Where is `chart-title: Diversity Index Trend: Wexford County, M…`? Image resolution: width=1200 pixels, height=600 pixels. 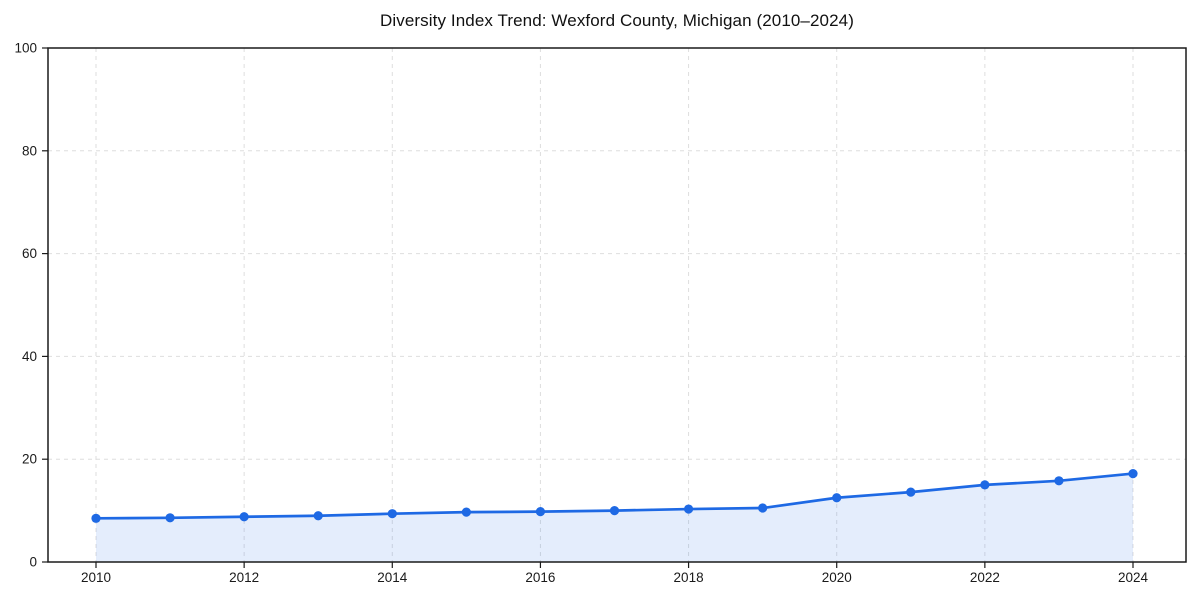 chart-title: Diversity Index Trend: Wexford County, M… is located at coordinates (617, 20).